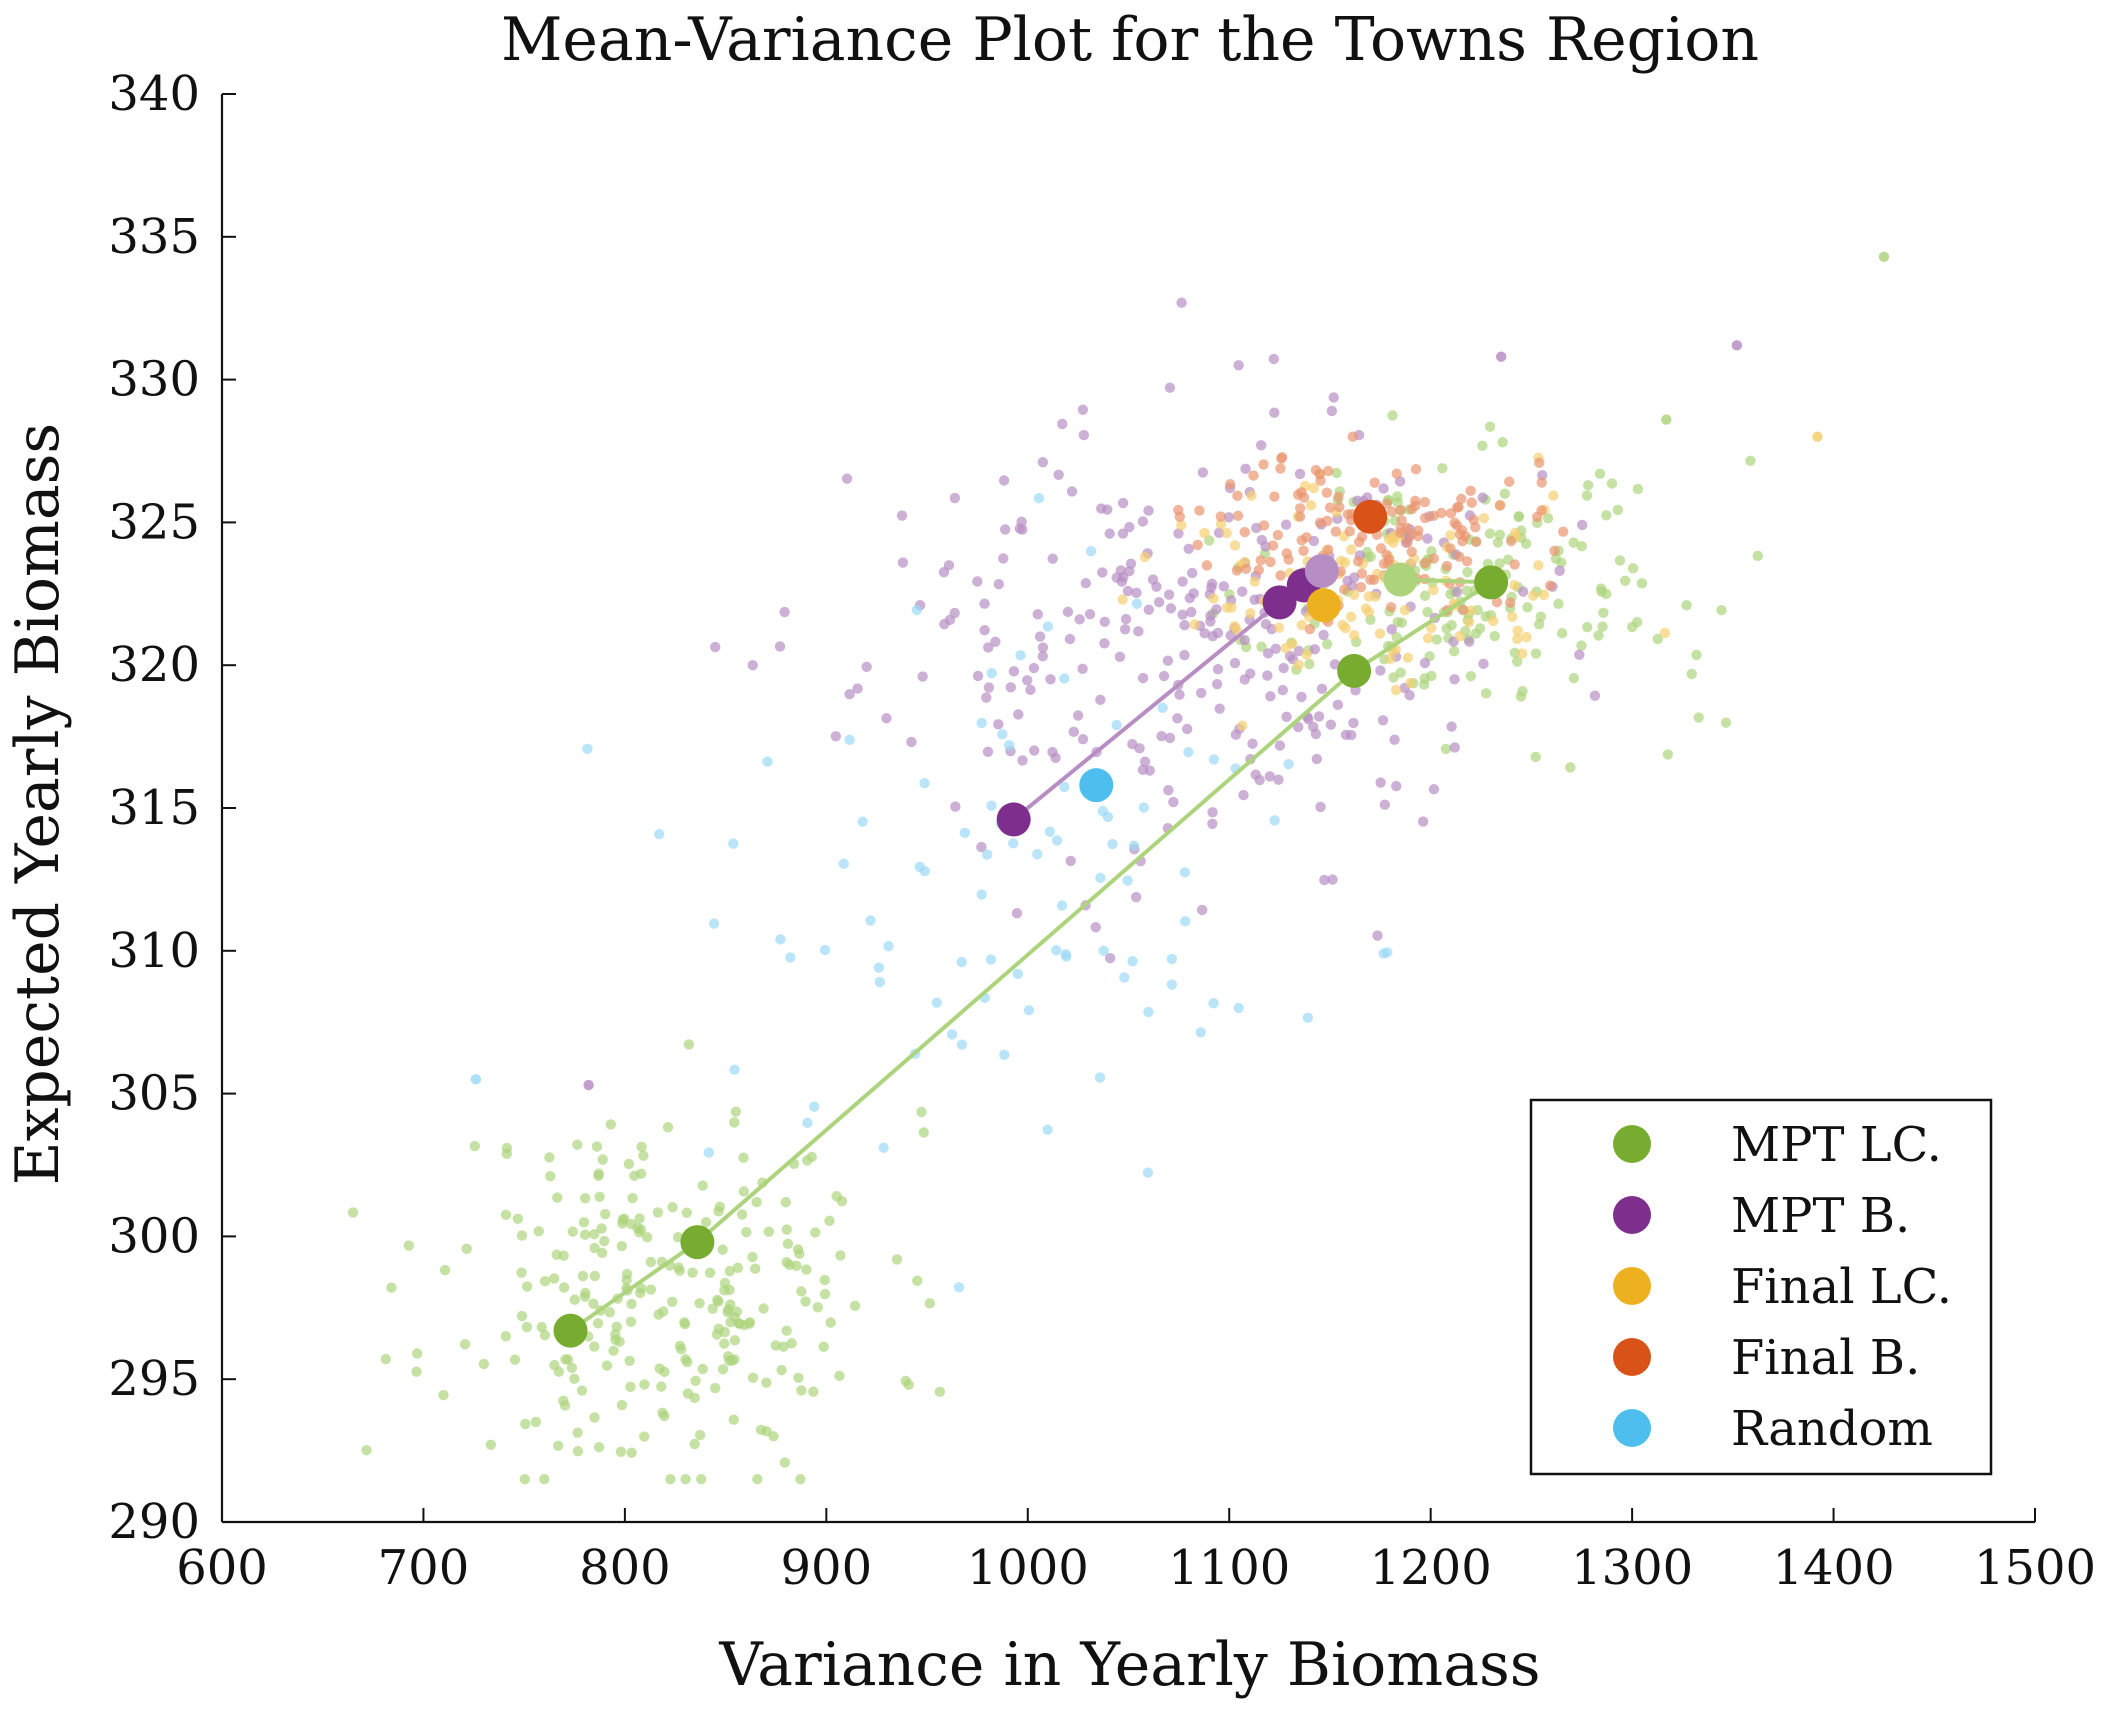 Image resolution: width=2102 pixels, height=1709 pixels. Describe the element at coordinates (154, 1522) in the screenshot. I see `y-tick-label: 290` at that location.